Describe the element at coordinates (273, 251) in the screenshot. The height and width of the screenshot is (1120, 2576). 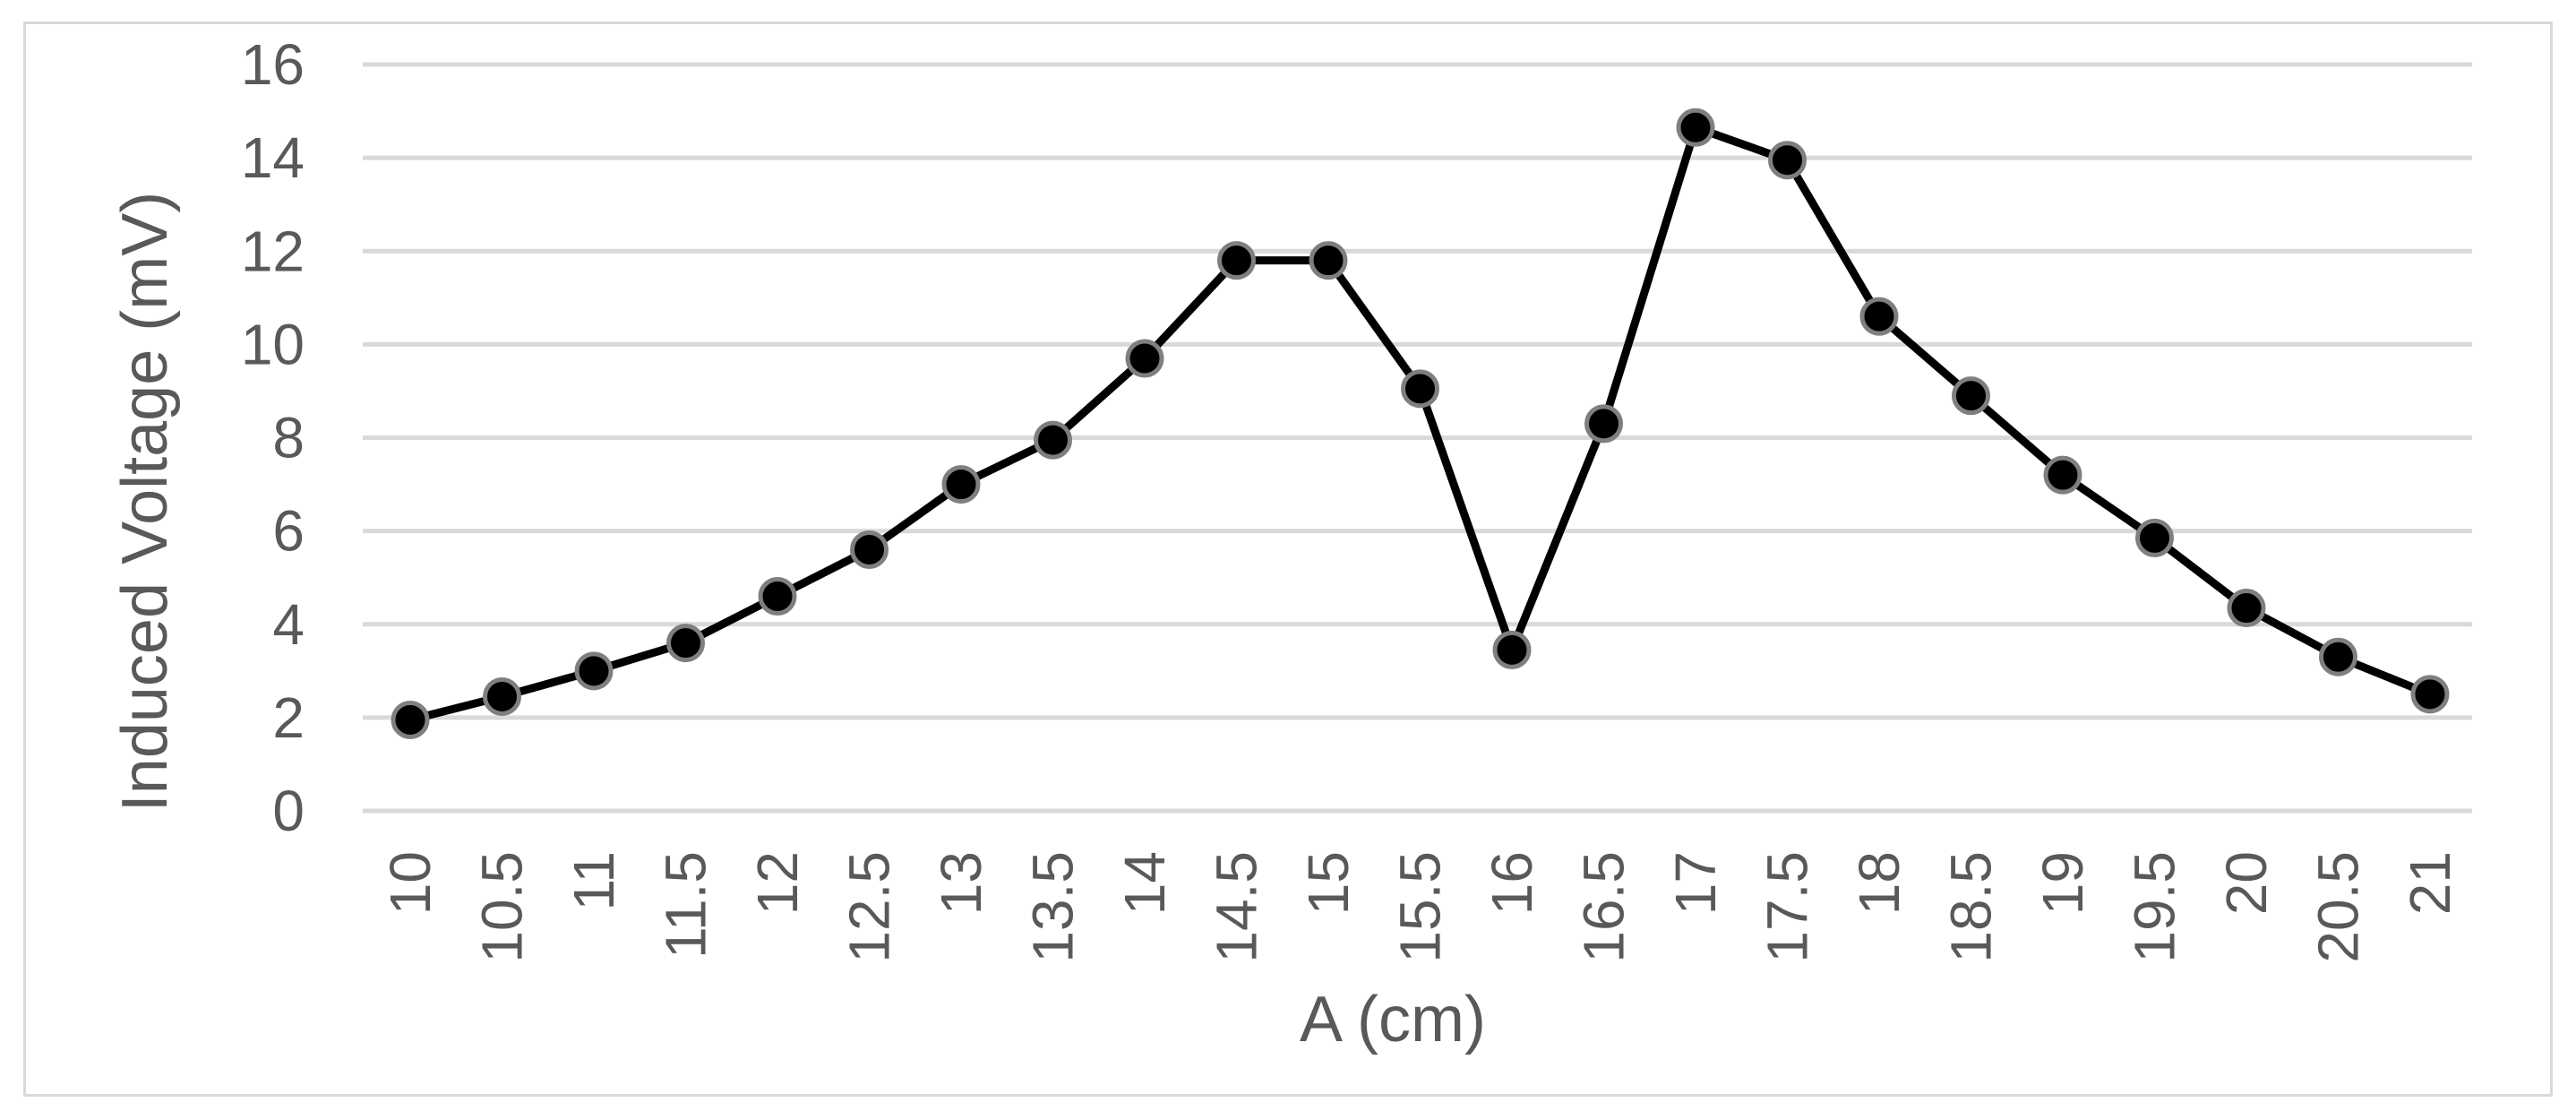
I see `y-tick-label: 12` at that location.